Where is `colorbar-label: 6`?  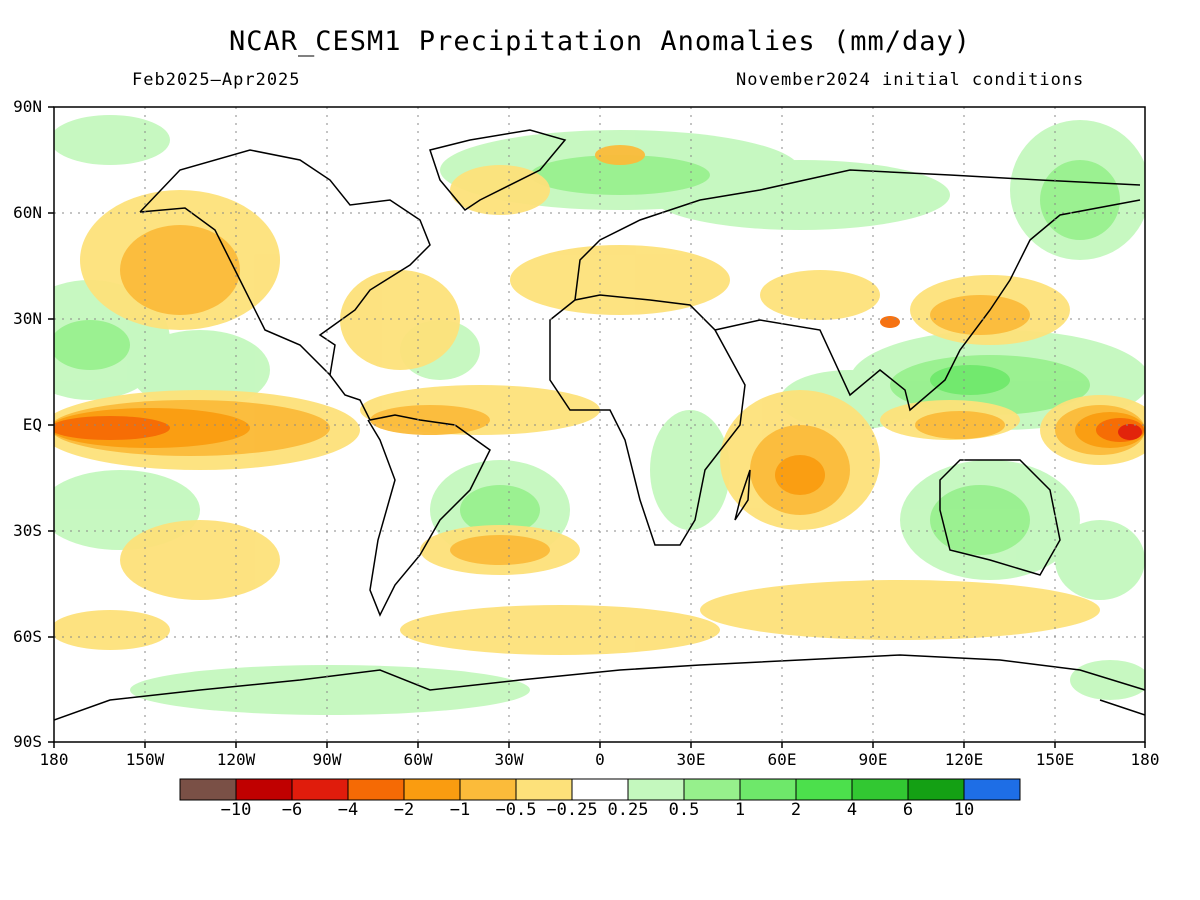
colorbar-label: 6 is located at coordinates (908, 810).